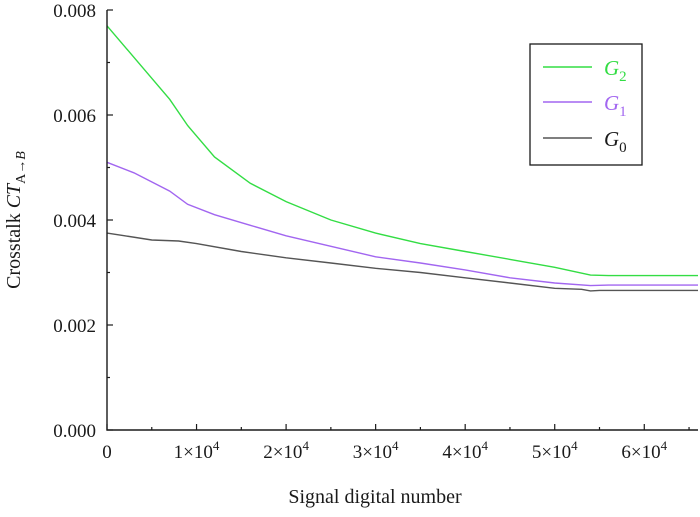  Describe the element at coordinates (465, 450) in the screenshot. I see `x-tick-label: 4×10⁴` at that location.